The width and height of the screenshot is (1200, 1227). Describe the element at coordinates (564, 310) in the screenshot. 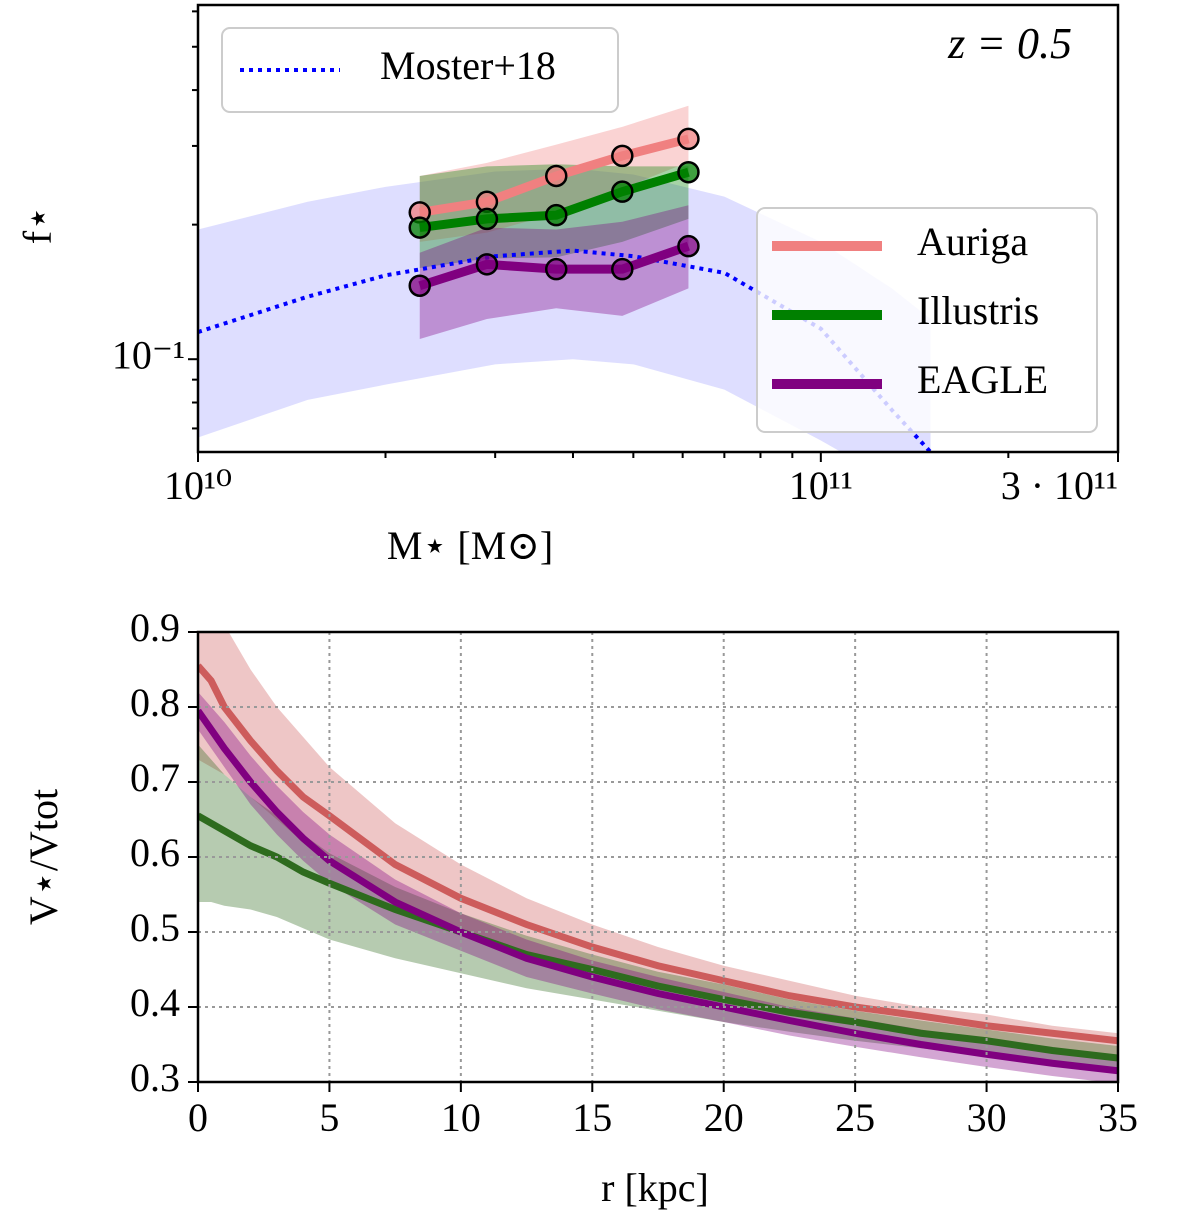

I see `band` at that location.